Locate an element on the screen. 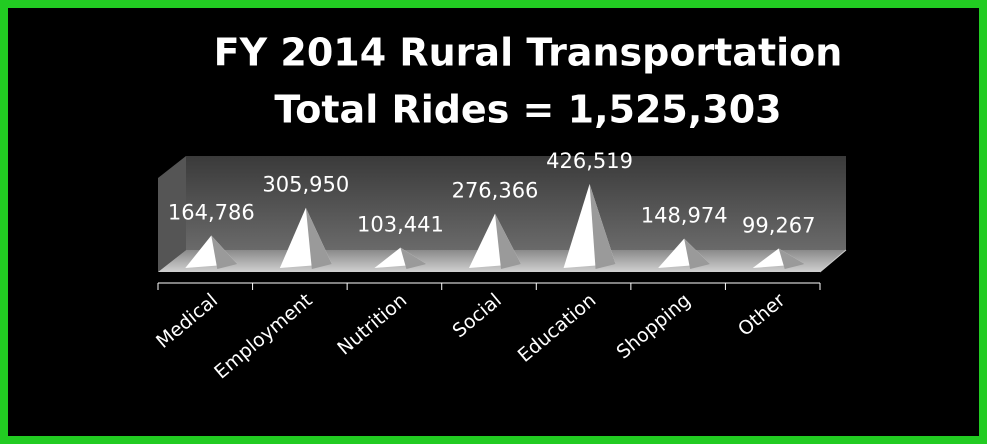 The height and width of the screenshot is (444, 987). value-label: 305,950 is located at coordinates (305, 185).